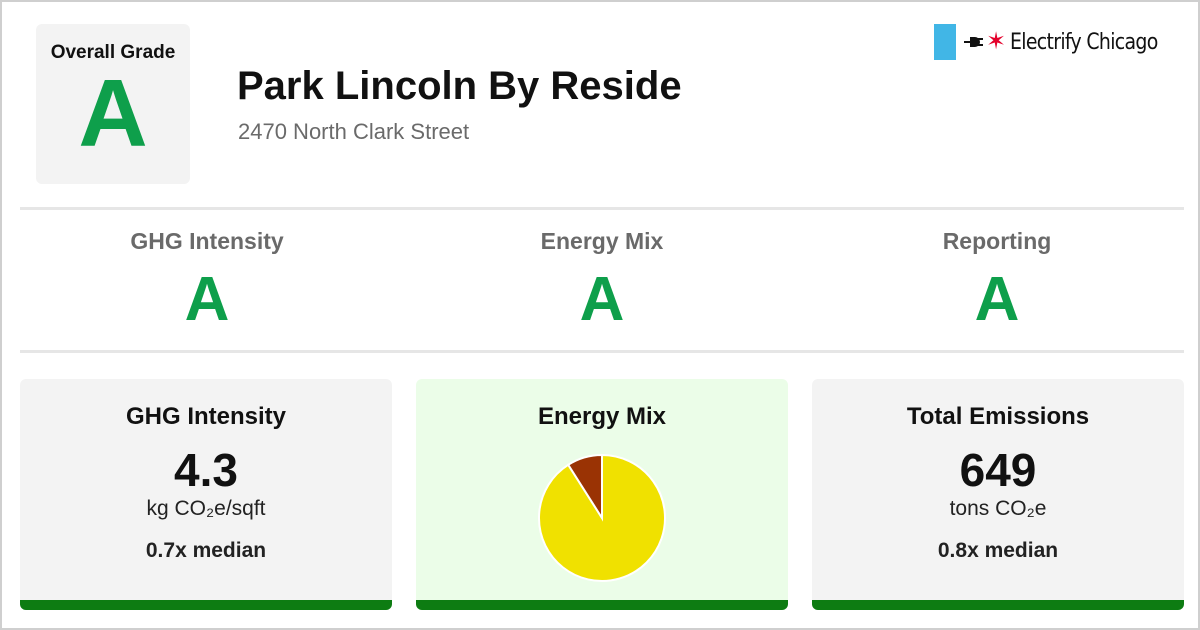 Image resolution: width=1200 pixels, height=630 pixels. I want to click on overall-grade-box: Overall Grade A, so click(113, 104).